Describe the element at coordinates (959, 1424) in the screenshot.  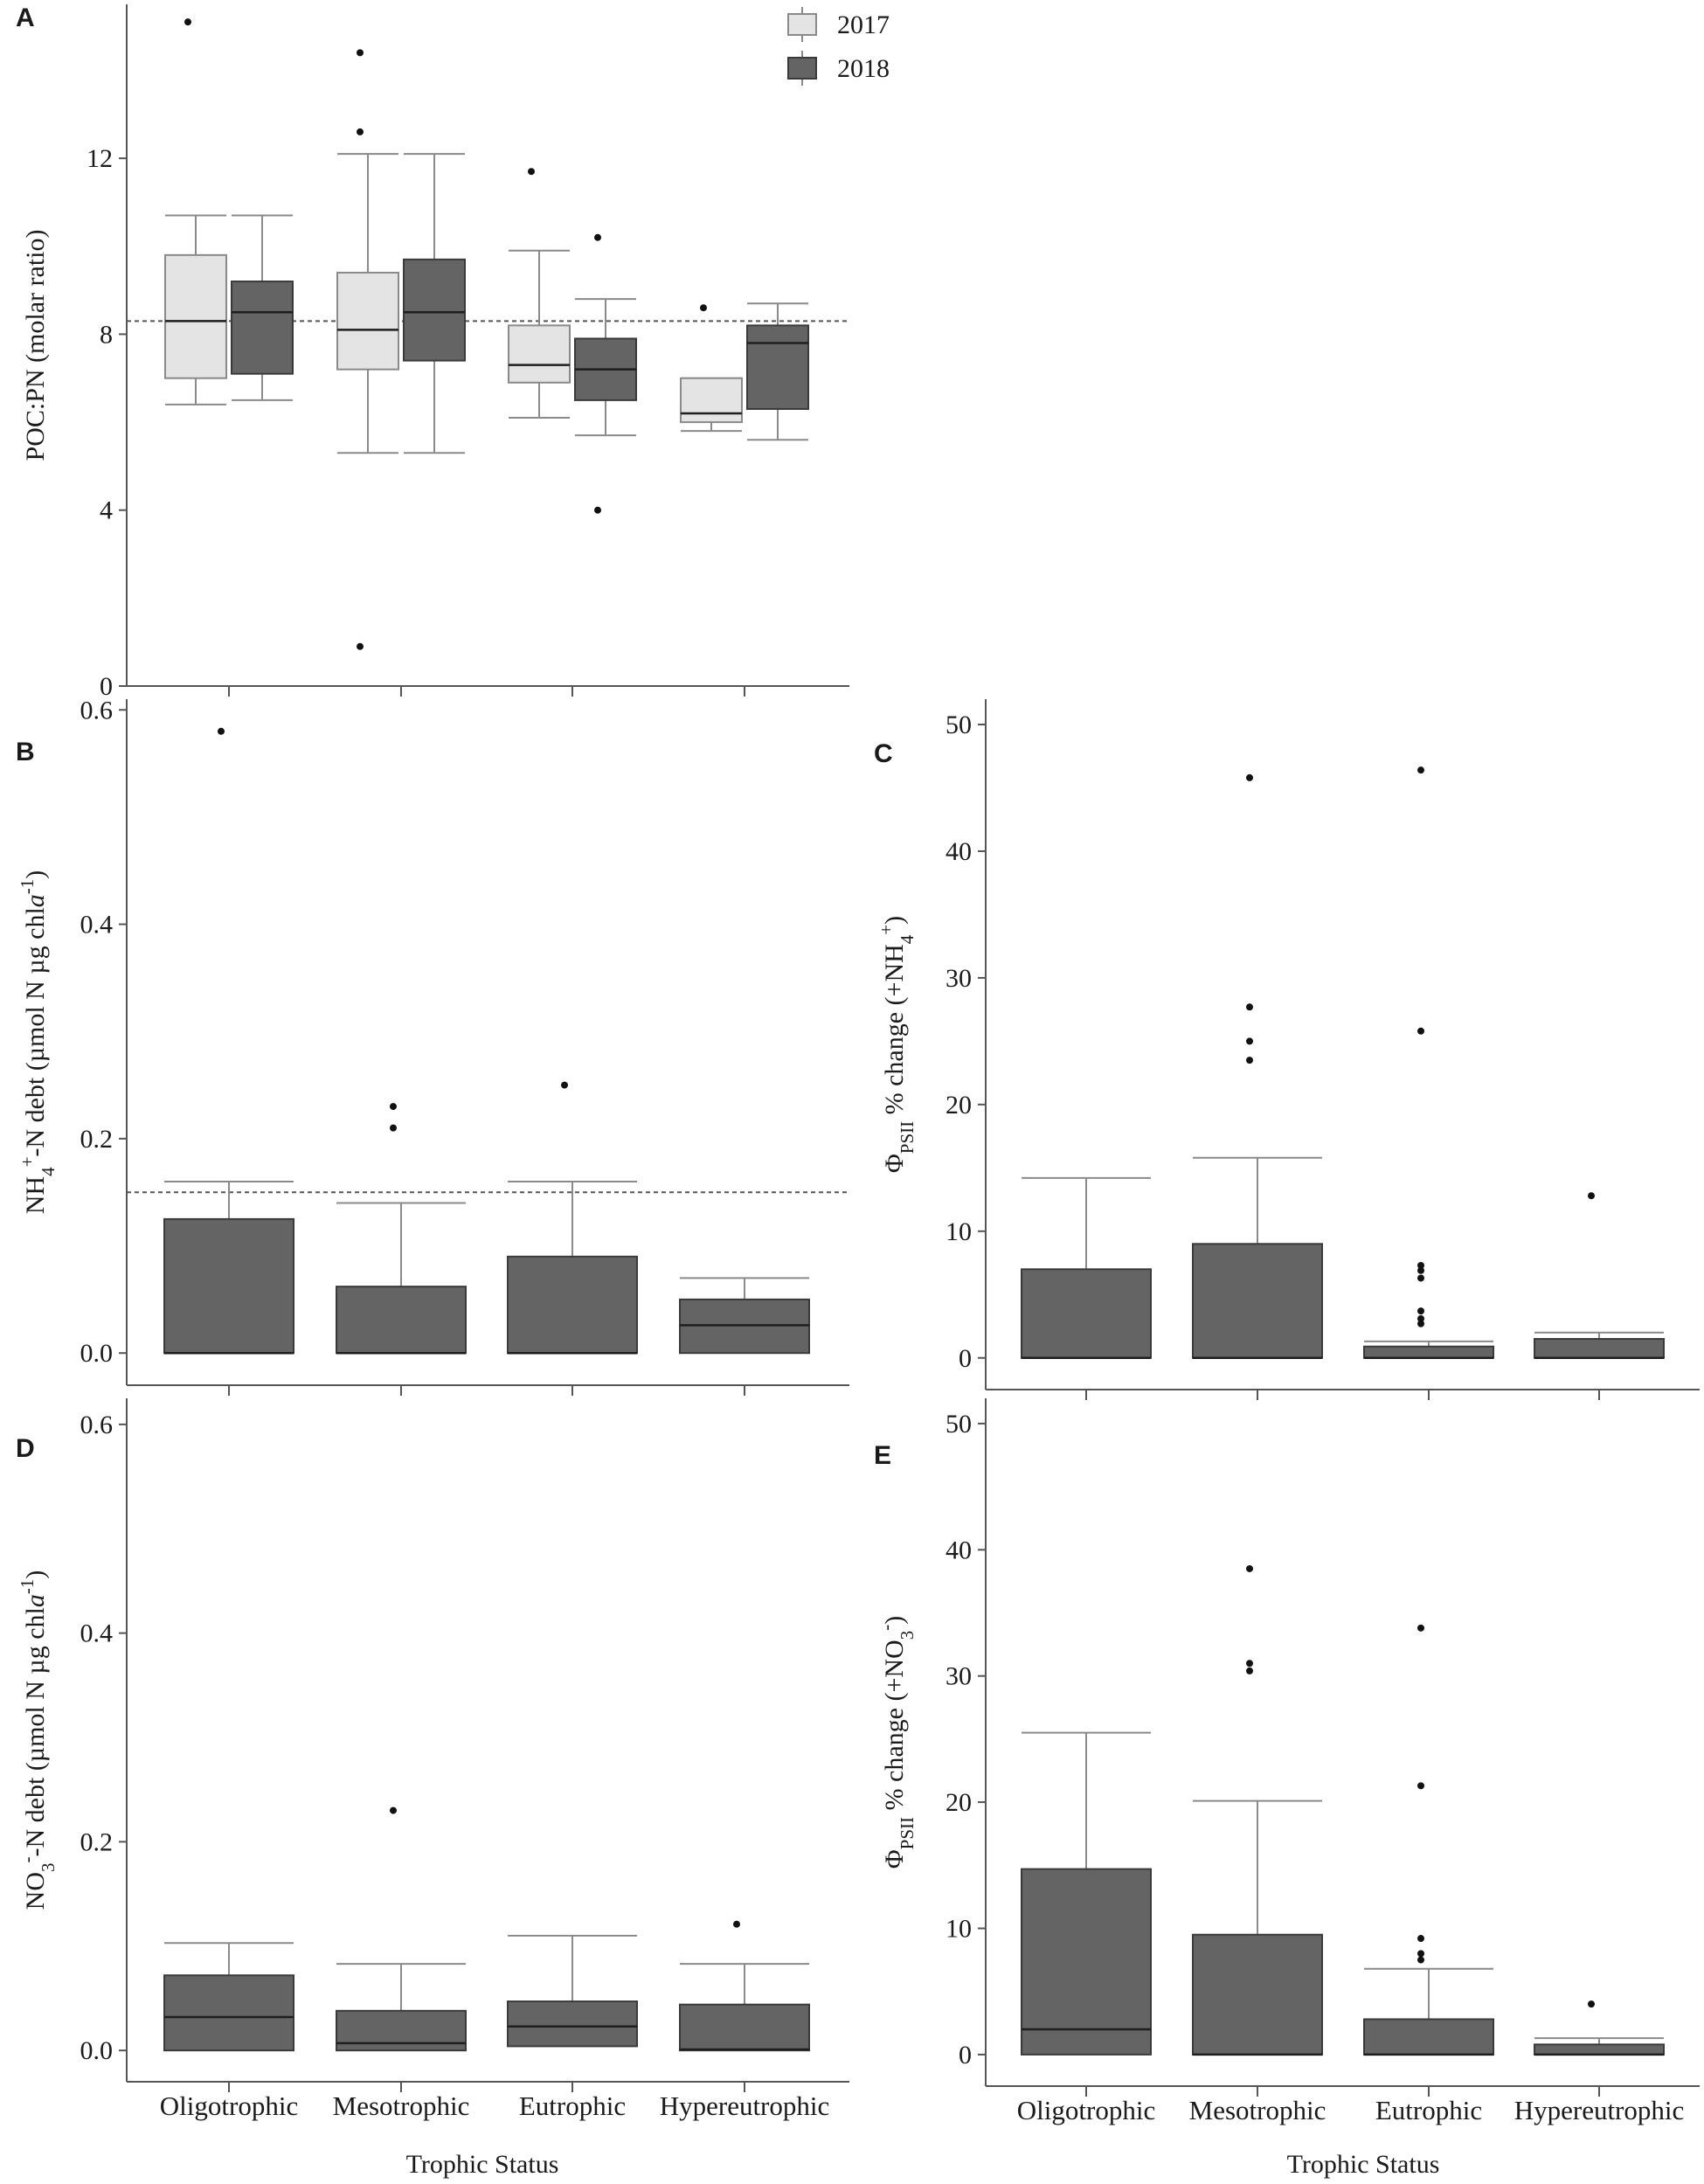
I see `y-tick-label: 50` at that location.